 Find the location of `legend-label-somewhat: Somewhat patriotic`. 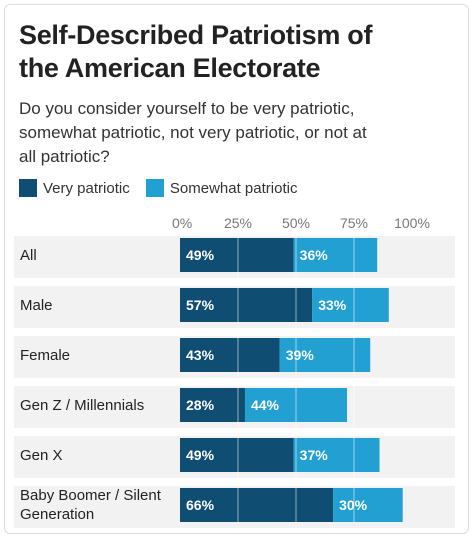

legend-label-somewhat: Somewhat patriotic is located at coordinates (233, 188).